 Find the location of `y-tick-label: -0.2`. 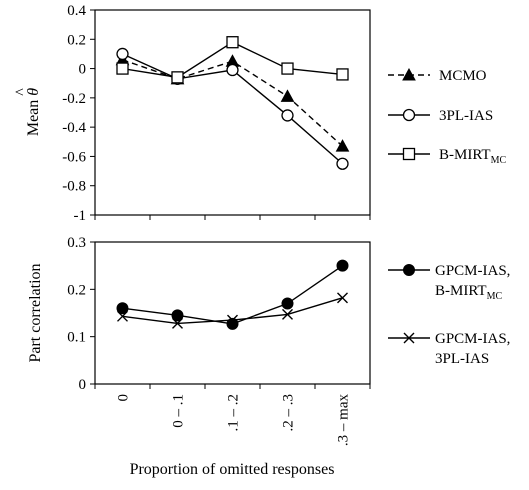

y-tick-label: -0.2 is located at coordinates (74, 99).